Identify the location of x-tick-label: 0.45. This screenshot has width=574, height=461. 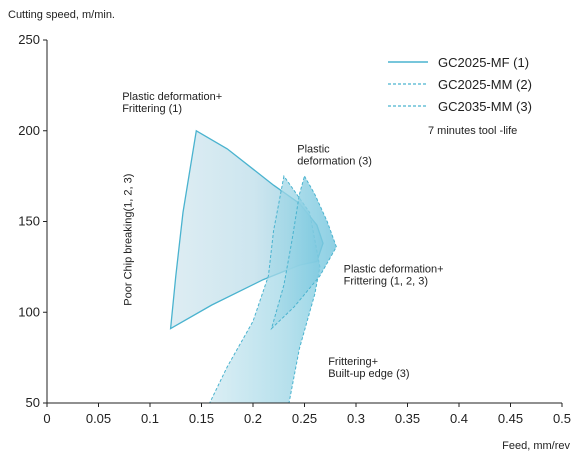
(510, 418).